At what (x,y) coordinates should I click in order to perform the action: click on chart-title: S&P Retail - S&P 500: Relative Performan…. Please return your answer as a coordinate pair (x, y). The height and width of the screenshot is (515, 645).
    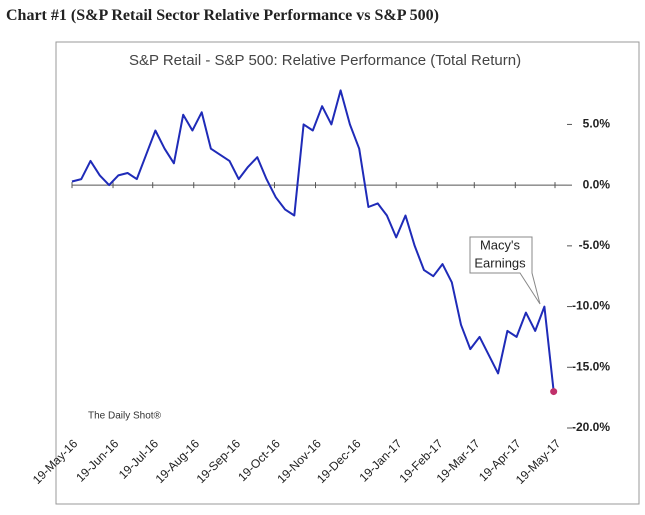
    Looking at the image, I should click on (325, 60).